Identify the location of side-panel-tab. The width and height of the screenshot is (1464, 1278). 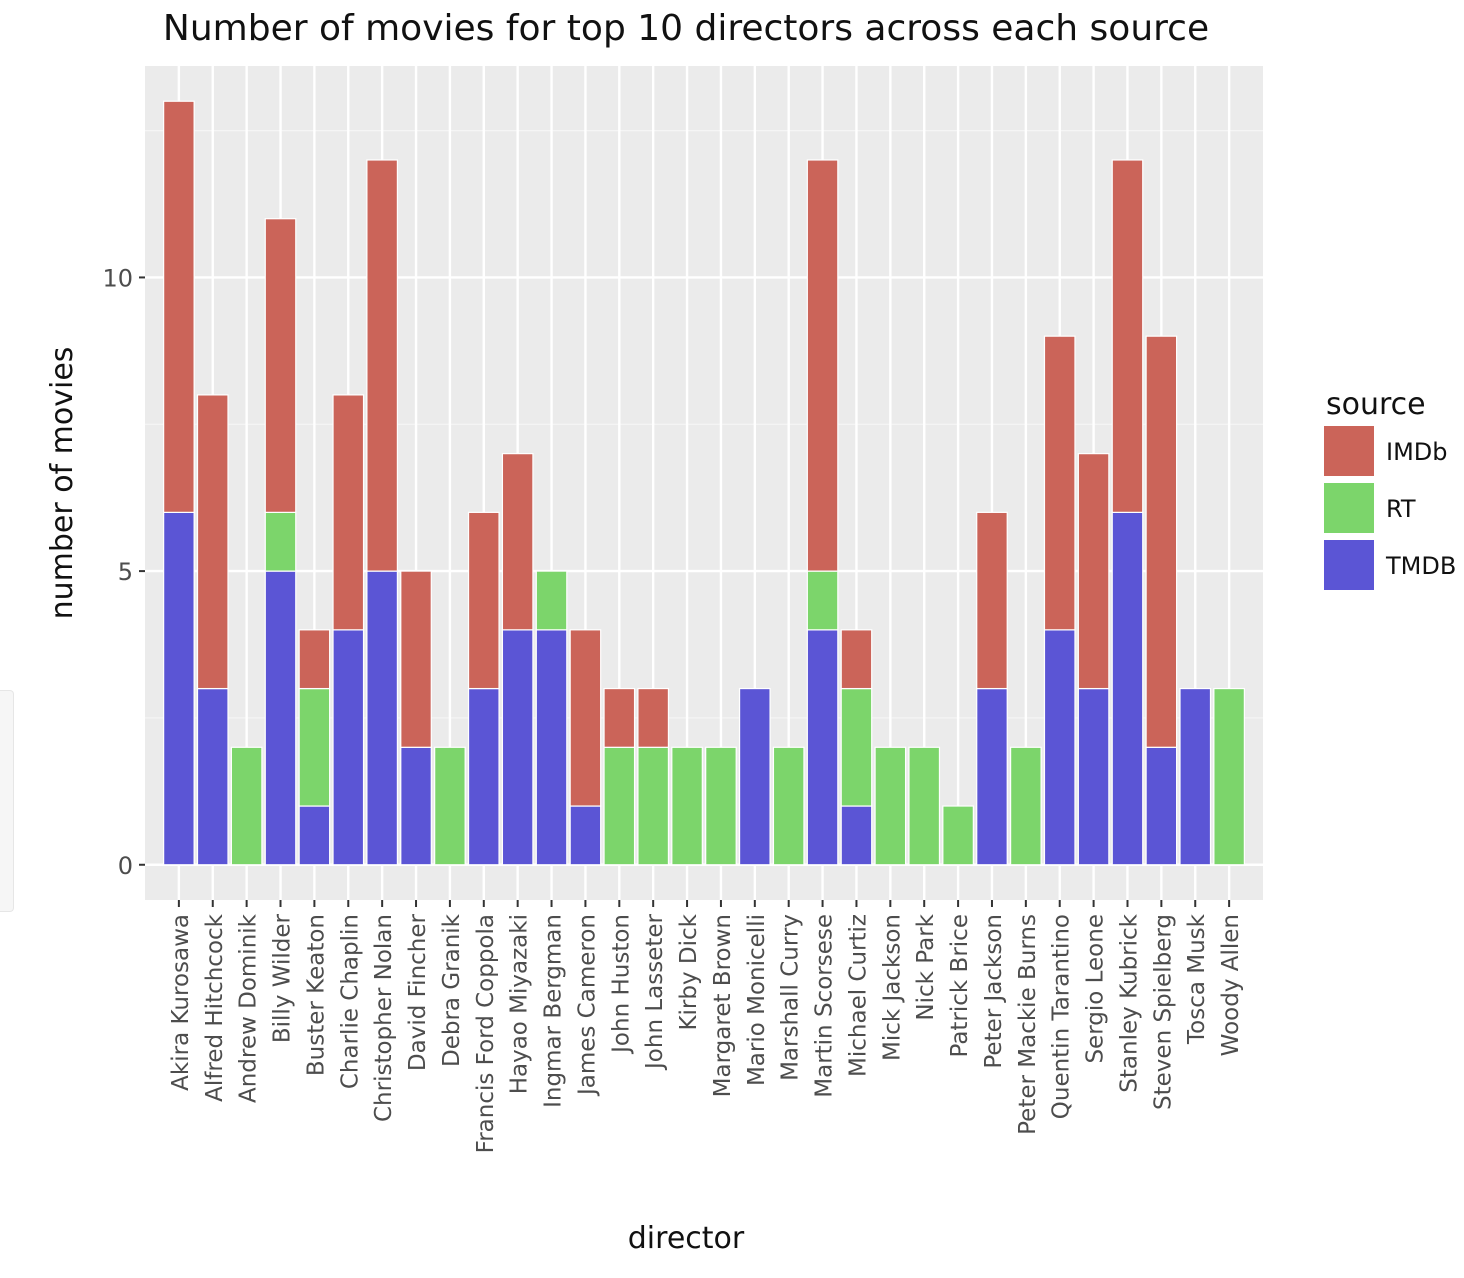
(7, 801).